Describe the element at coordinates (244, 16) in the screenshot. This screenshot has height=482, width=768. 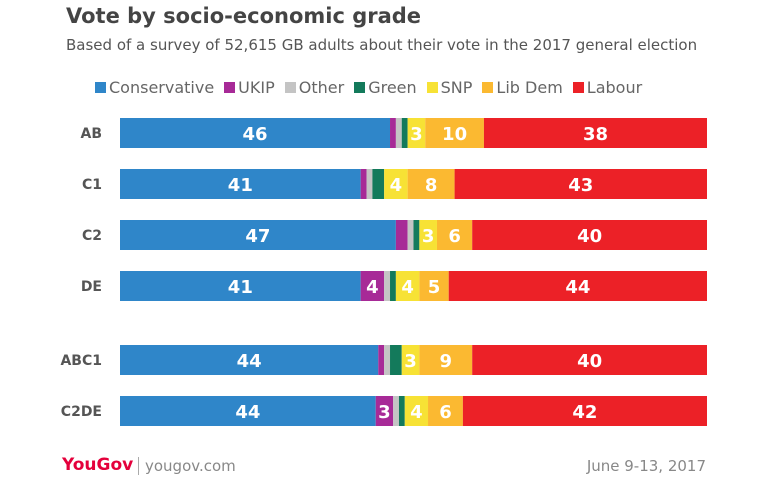
I see `chart-title: Vote by socio-economic grade` at that location.